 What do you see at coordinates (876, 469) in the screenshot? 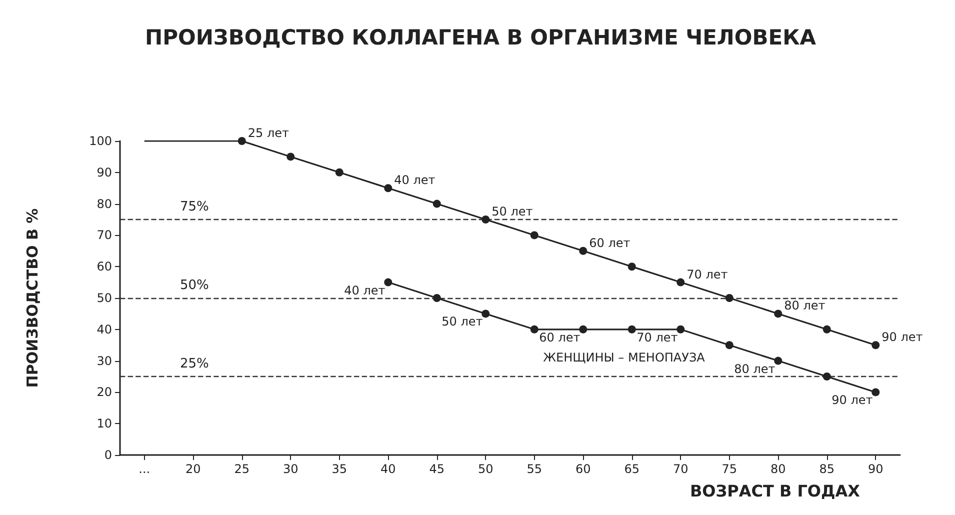
I see `x-tick-label: 90` at bounding box center [876, 469].